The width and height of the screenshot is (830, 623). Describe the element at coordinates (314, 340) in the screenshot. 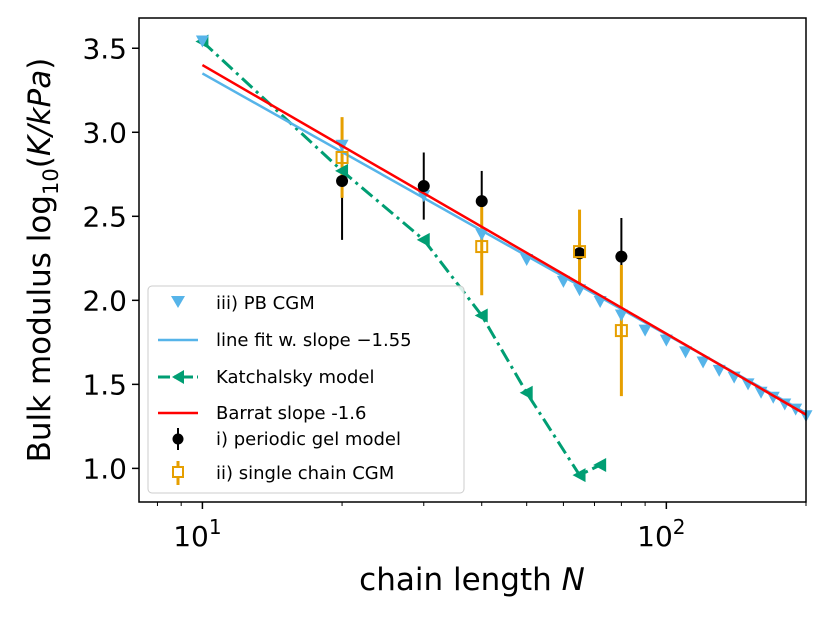

I see `legend-label-fit: line fit w. slope −1.55` at that location.